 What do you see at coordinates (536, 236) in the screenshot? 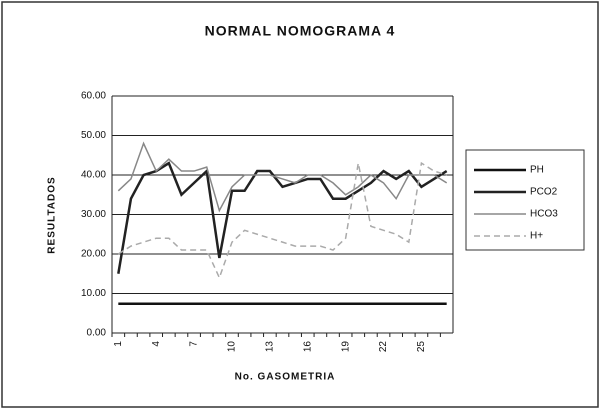
I see `legend-label: H+` at bounding box center [536, 236].